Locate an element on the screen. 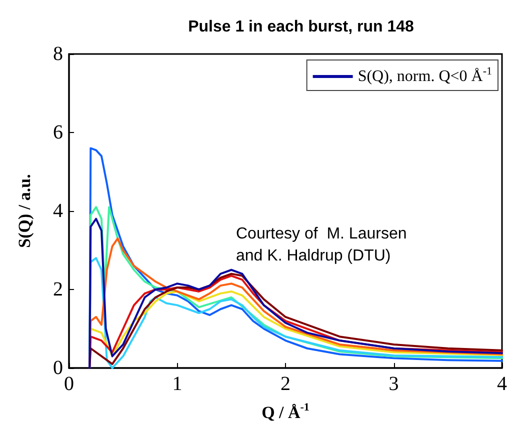 Image resolution: width=518 pixels, height=443 pixels. y-tick-label: 0 is located at coordinates (58, 368).